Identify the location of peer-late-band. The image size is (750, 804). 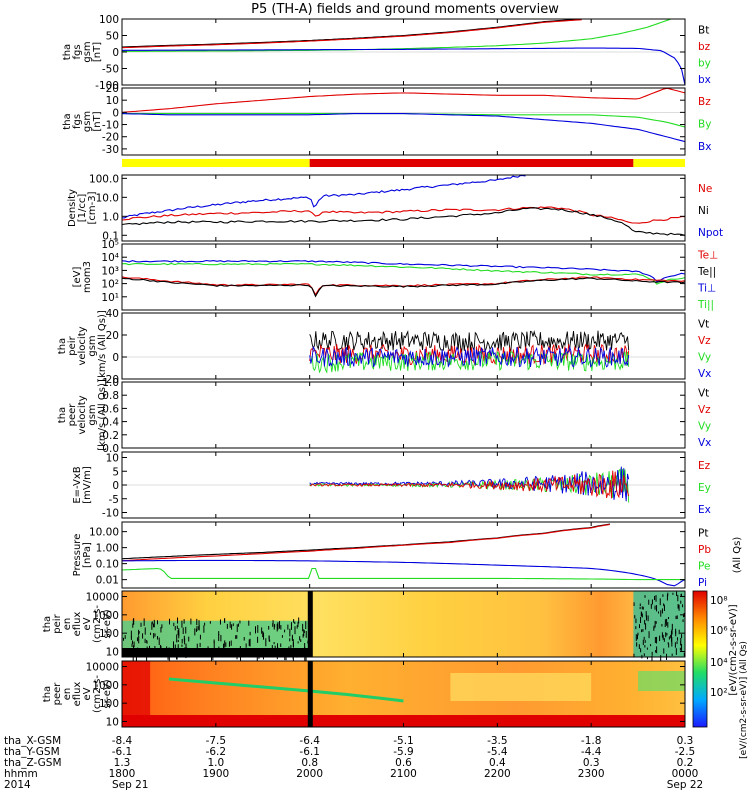
(661, 681).